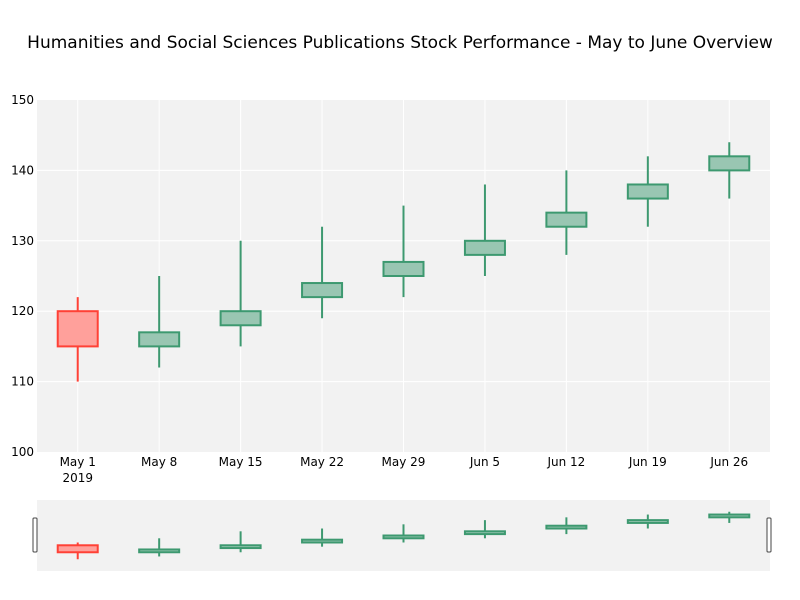 Image resolution: width=800 pixels, height=600 pixels. Describe the element at coordinates (647, 462) in the screenshot. I see `x-tick-label: Jun 19` at that location.